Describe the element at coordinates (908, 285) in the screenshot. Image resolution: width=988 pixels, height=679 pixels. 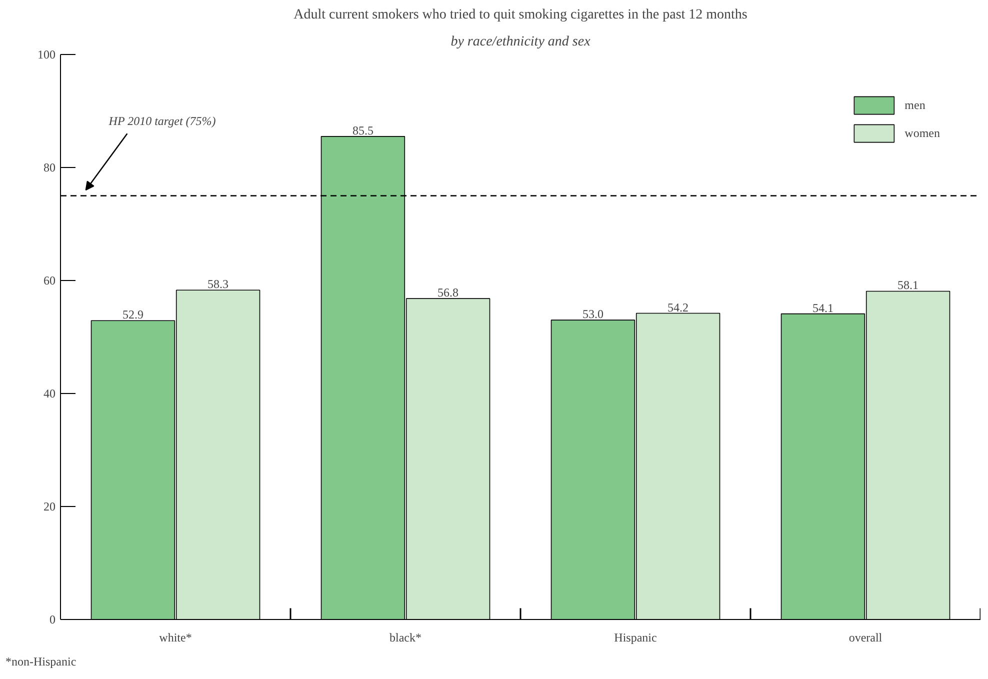
I see `data-label: 58.1` at that location.